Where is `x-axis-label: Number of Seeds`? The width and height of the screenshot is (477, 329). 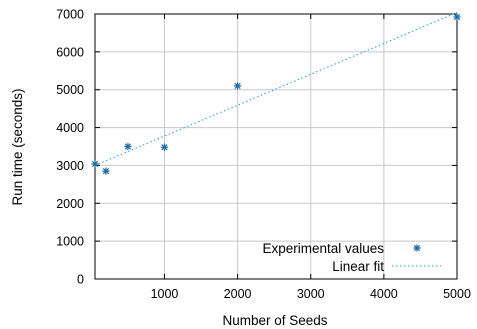
x-axis-label: Number of Seeds is located at coordinates (274, 320).